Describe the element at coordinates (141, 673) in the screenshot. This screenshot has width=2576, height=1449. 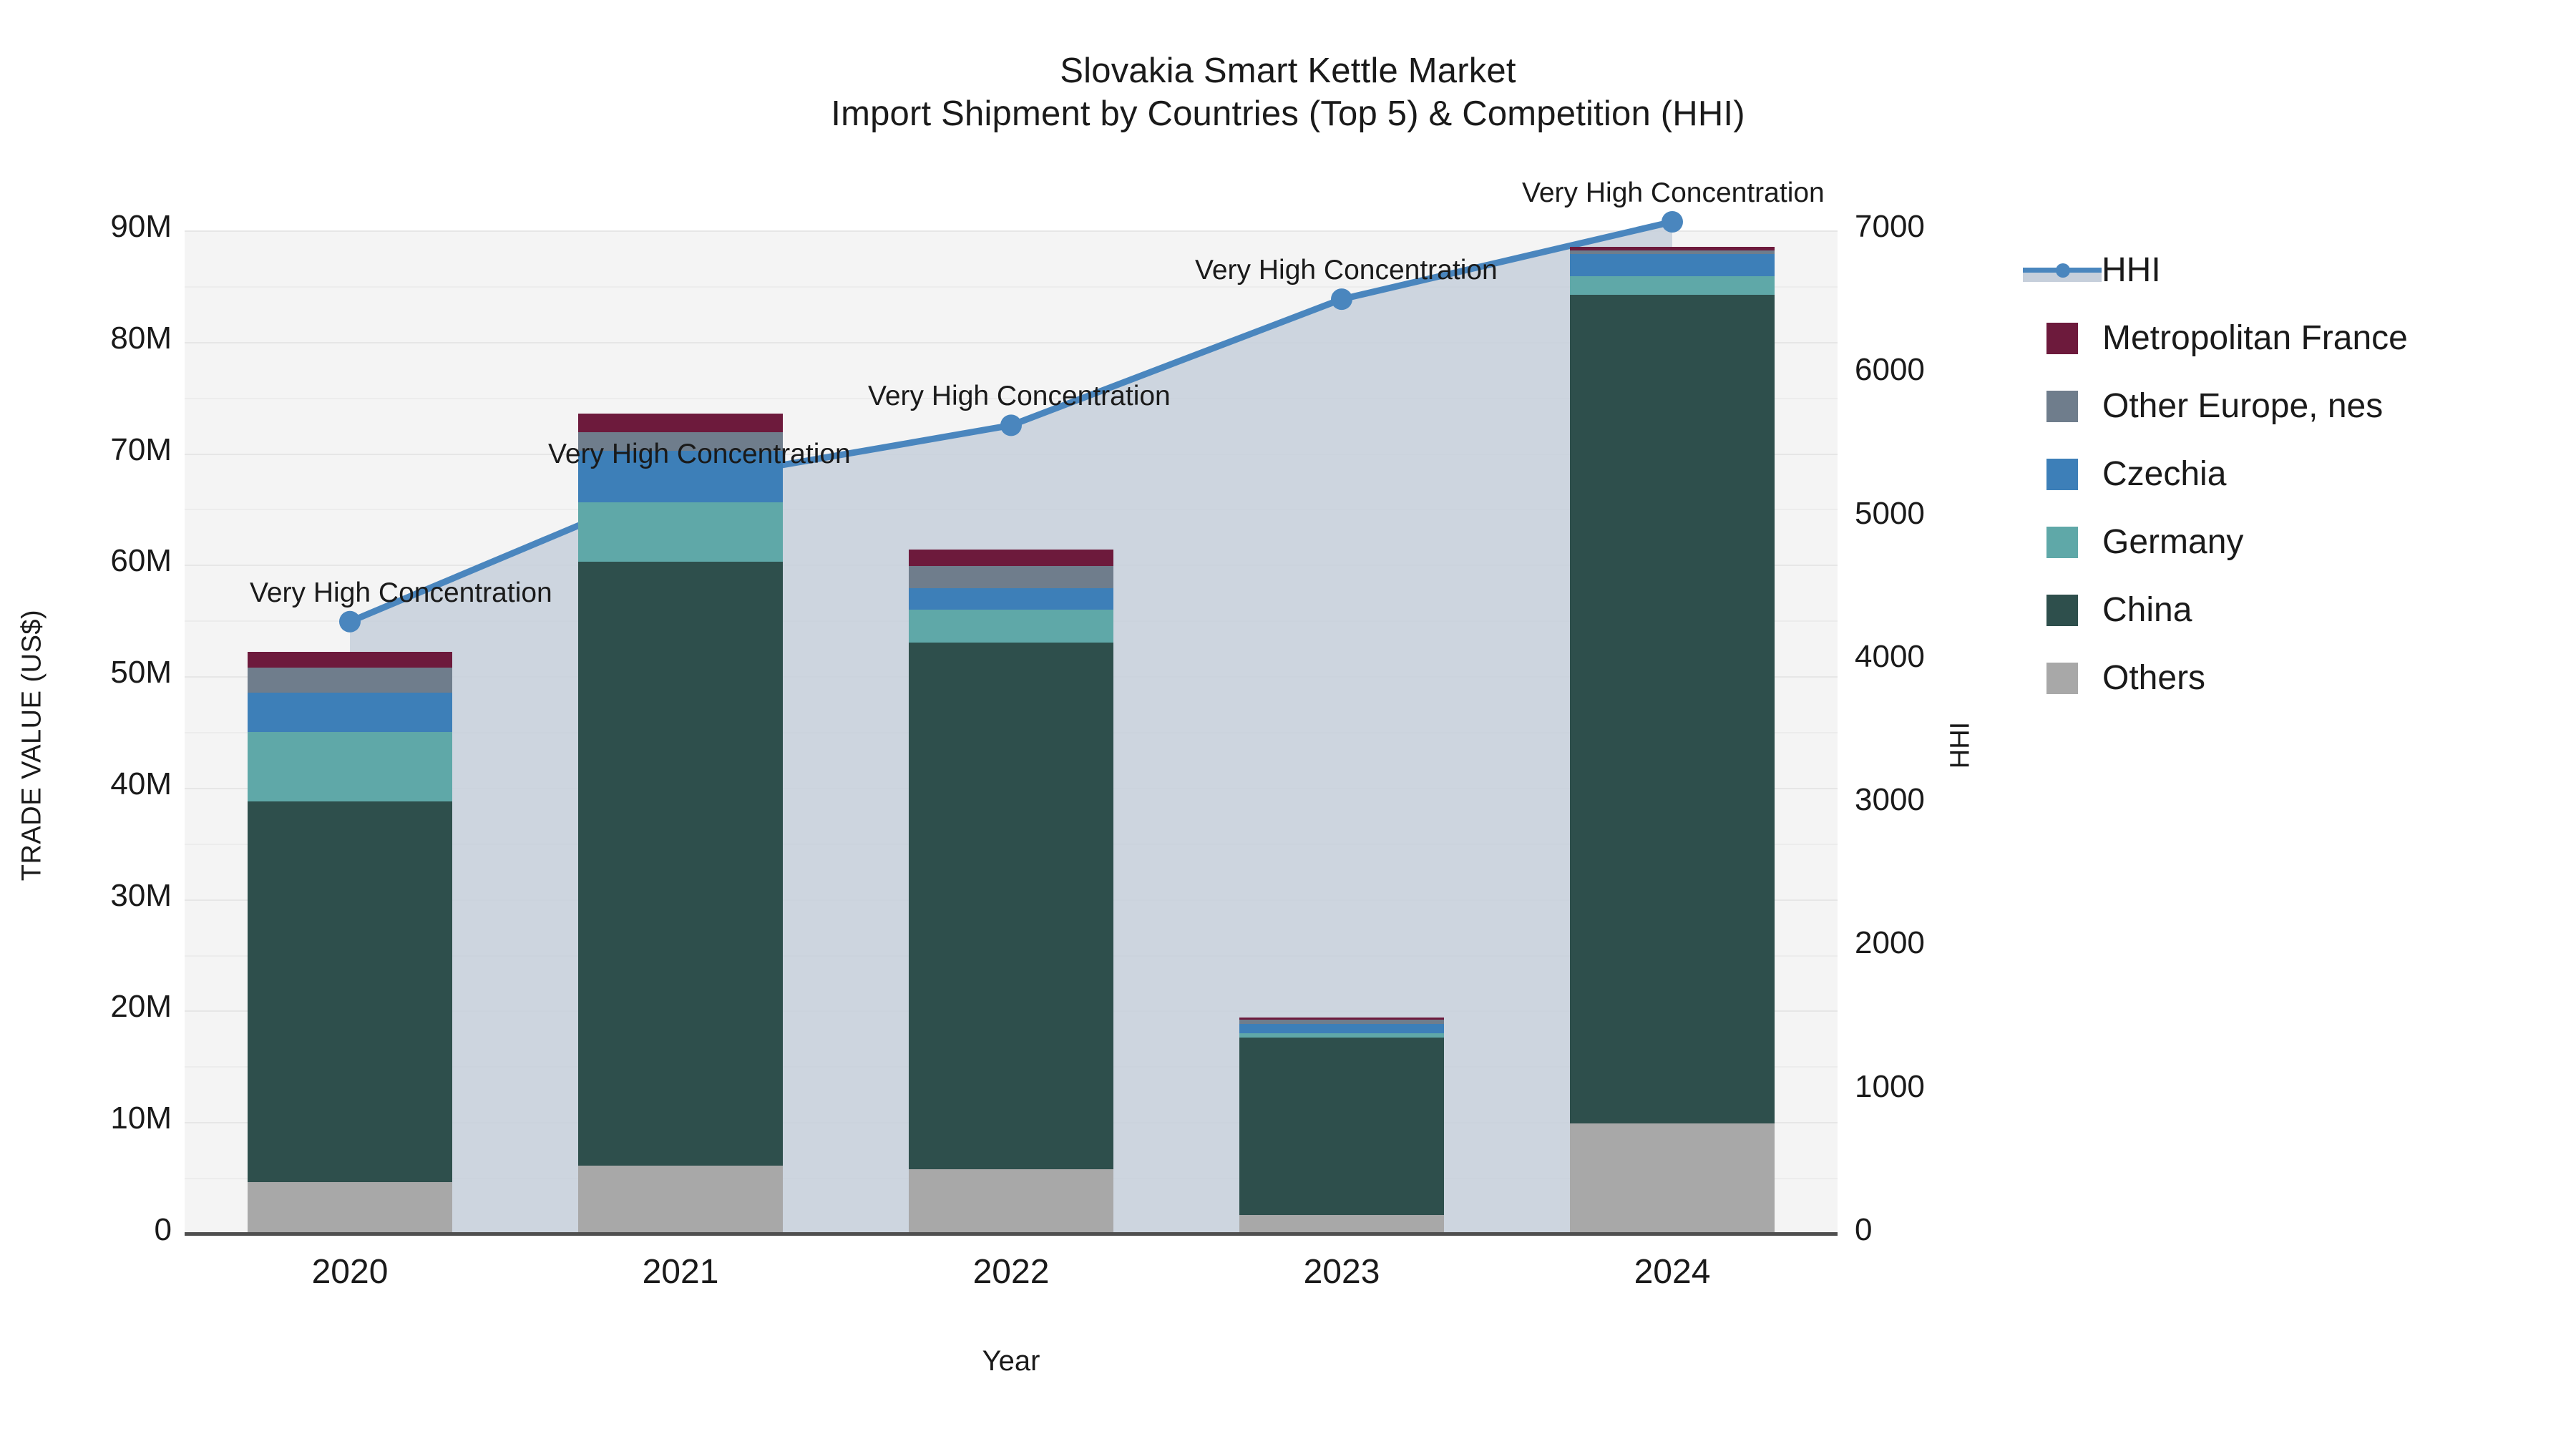
I see `y-tick-left-50M: 50M` at that location.